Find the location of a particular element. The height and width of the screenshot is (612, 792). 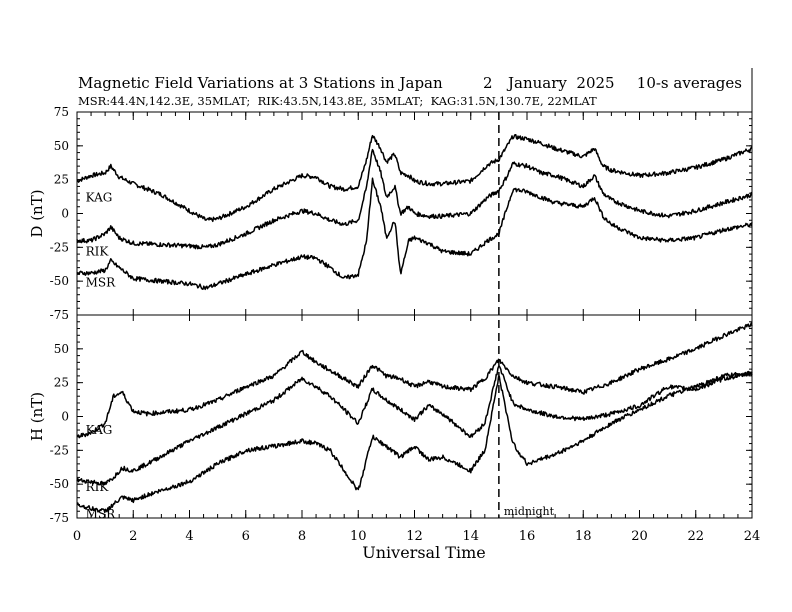

x-axis-label: Universal Time is located at coordinates (423, 552).